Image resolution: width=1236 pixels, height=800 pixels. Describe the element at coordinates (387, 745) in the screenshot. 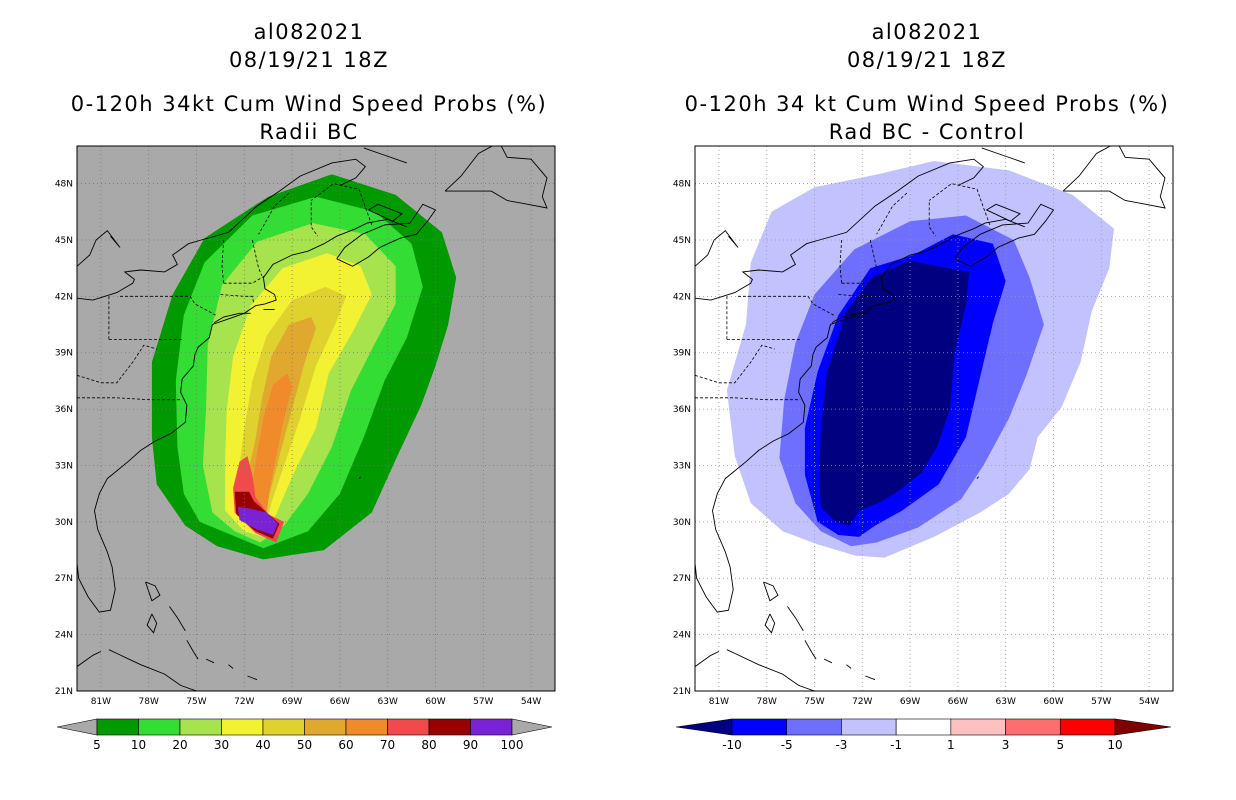

I see `colorbar-label: 70` at that location.